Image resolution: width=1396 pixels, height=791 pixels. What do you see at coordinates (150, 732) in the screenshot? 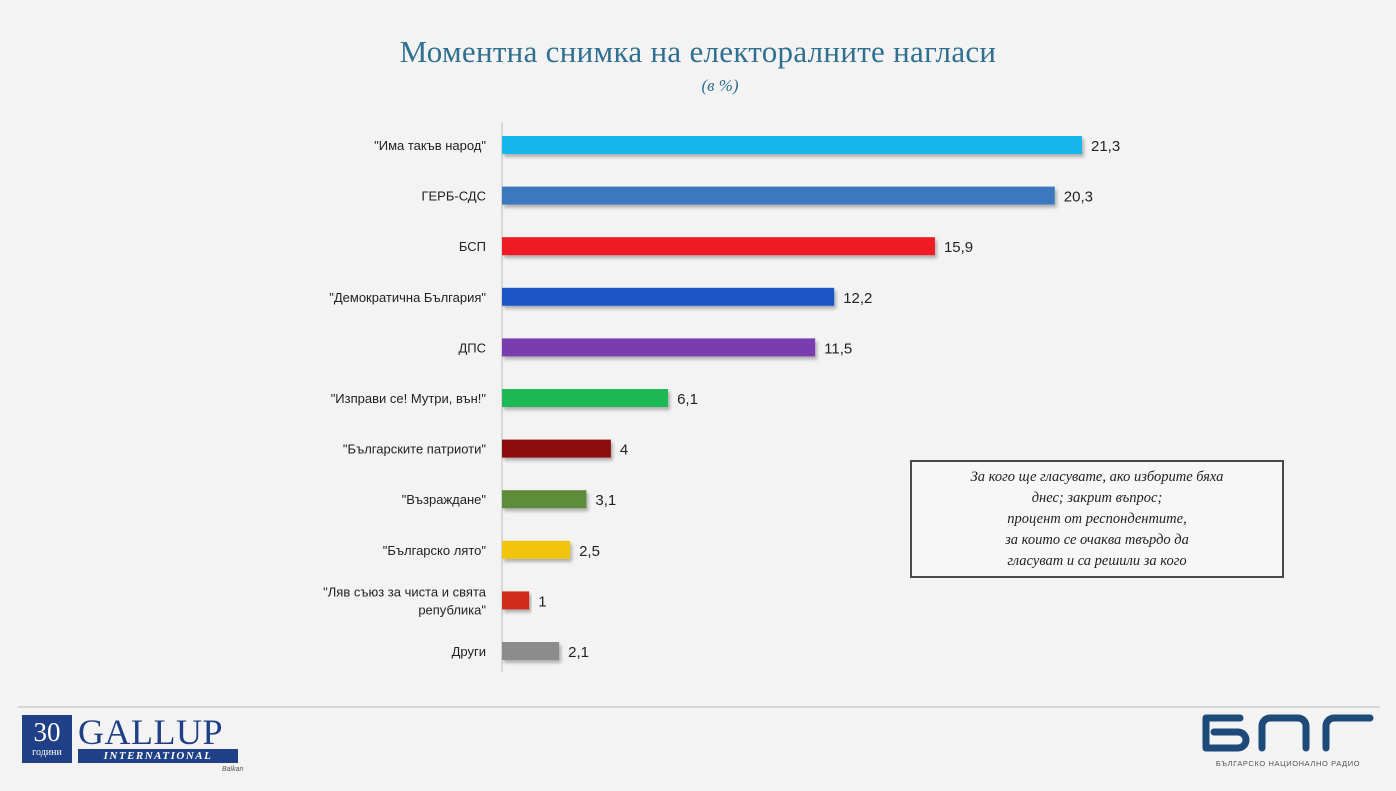
I see `gallup-wordmark: GALLUP` at bounding box center [150, 732].